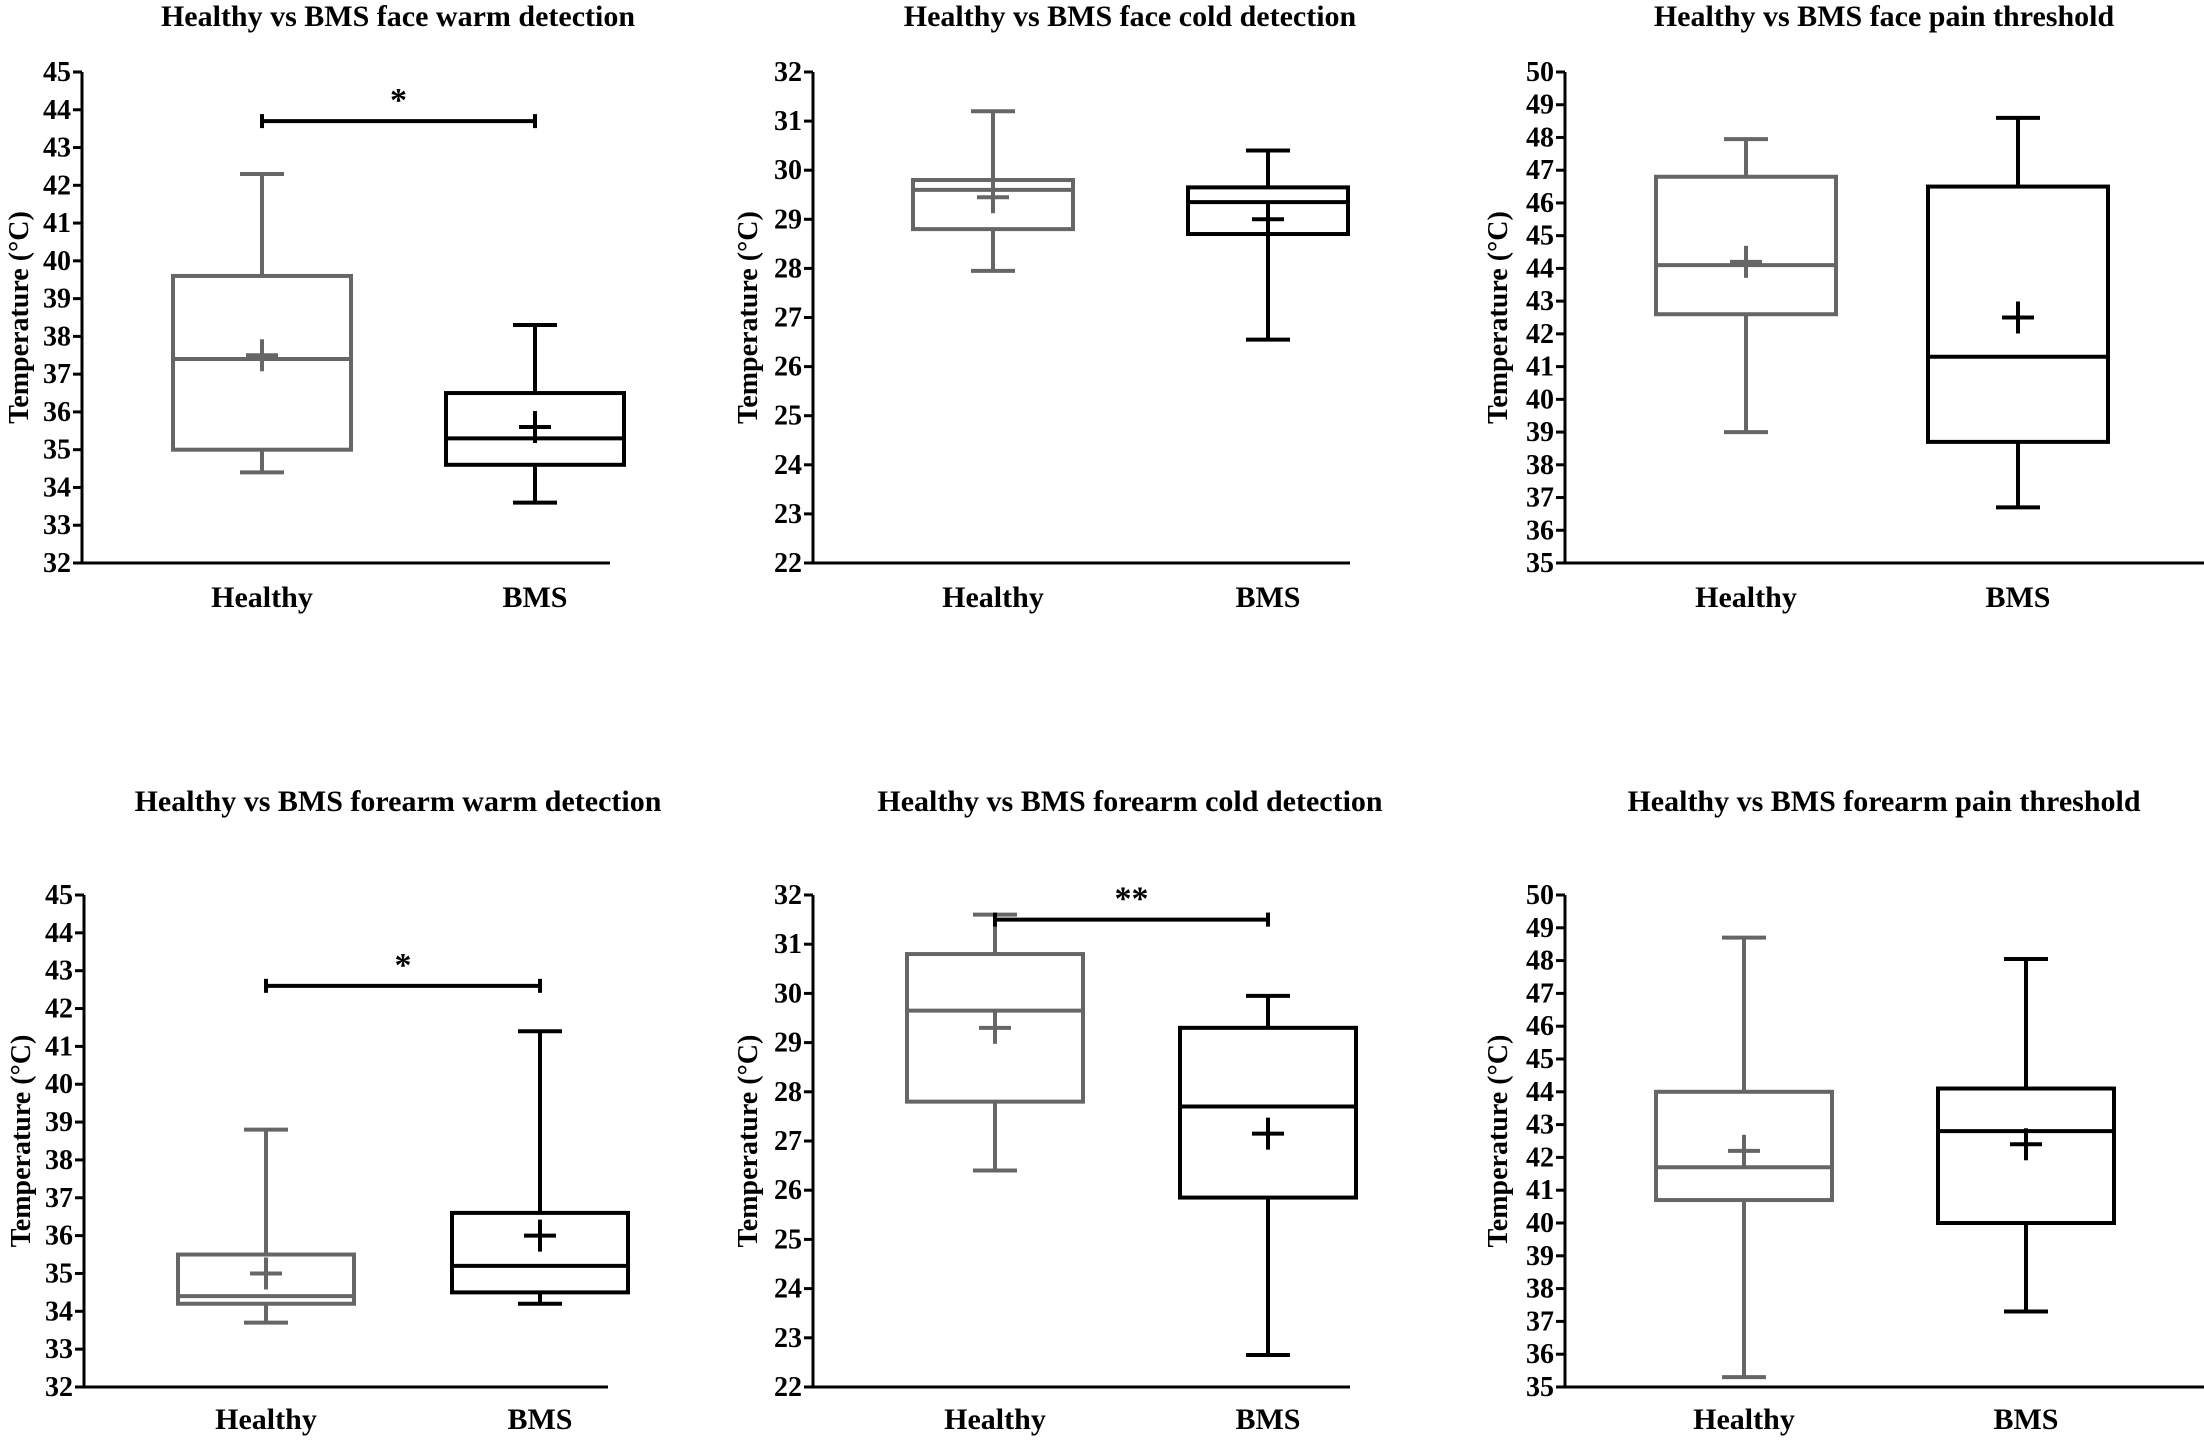 This screenshot has width=2204, height=1443. What do you see at coordinates (788, 121) in the screenshot?
I see `y-tick-label: 31` at bounding box center [788, 121].